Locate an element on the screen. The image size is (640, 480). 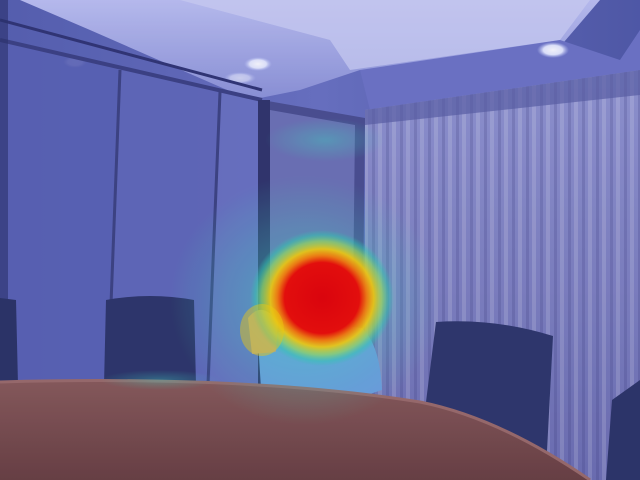
ceiling-recess is located at coordinates (385, 35).